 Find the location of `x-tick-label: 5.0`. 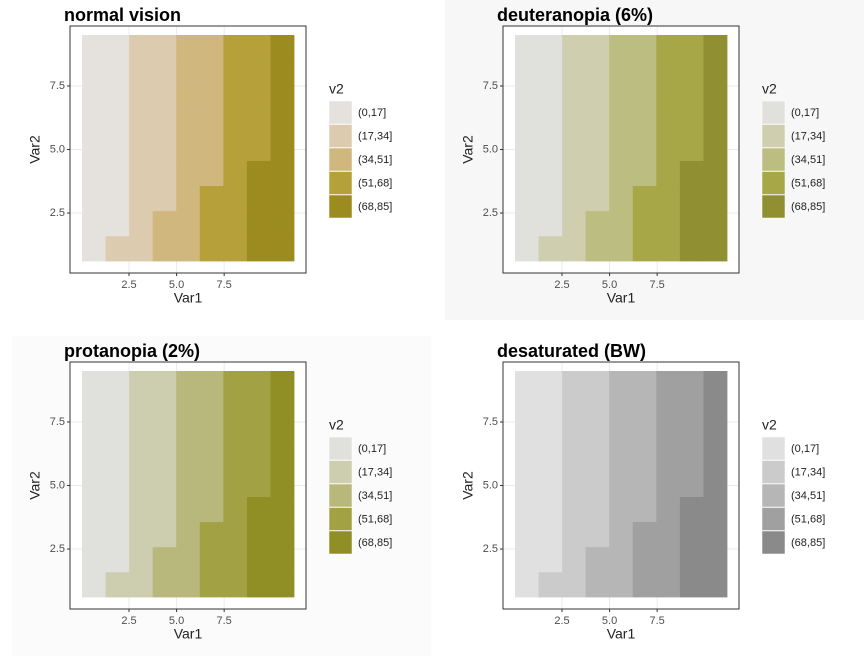

x-tick-label: 5.0 is located at coordinates (176, 621).